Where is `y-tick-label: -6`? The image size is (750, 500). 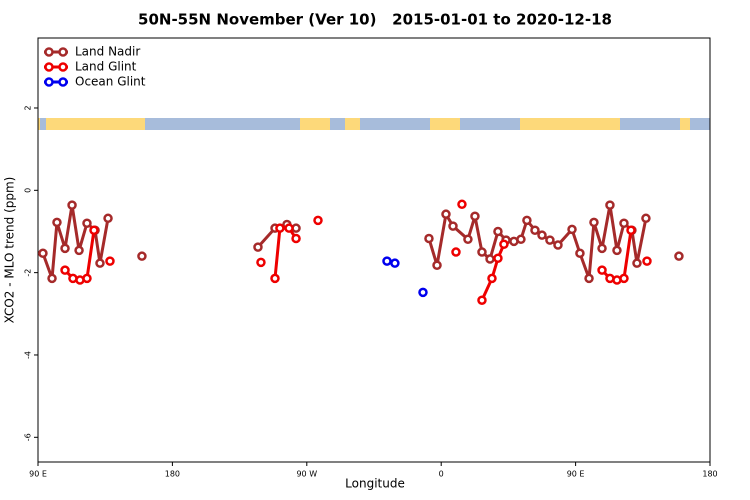
y-tick-label: -6 is located at coordinates (28, 437).